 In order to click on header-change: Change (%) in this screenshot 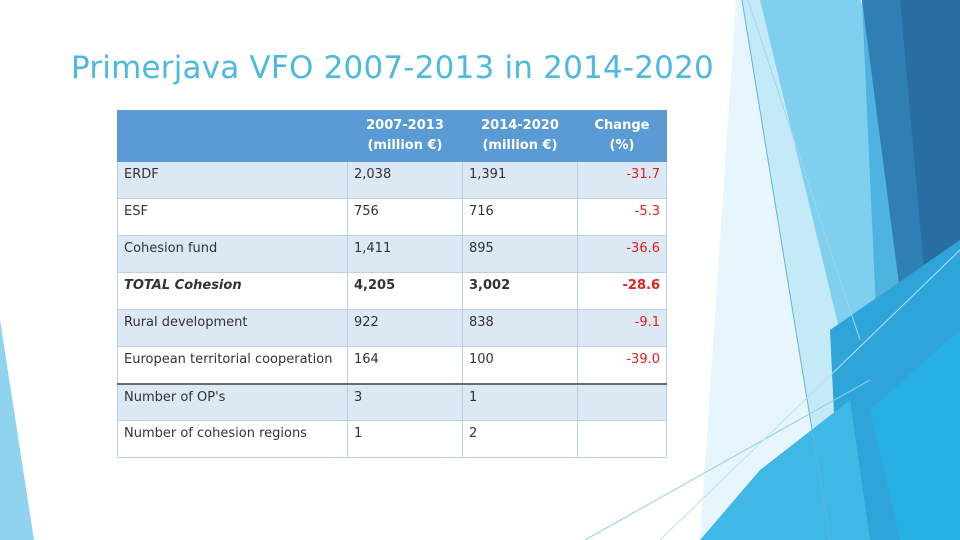, I will do `click(622, 136)`.